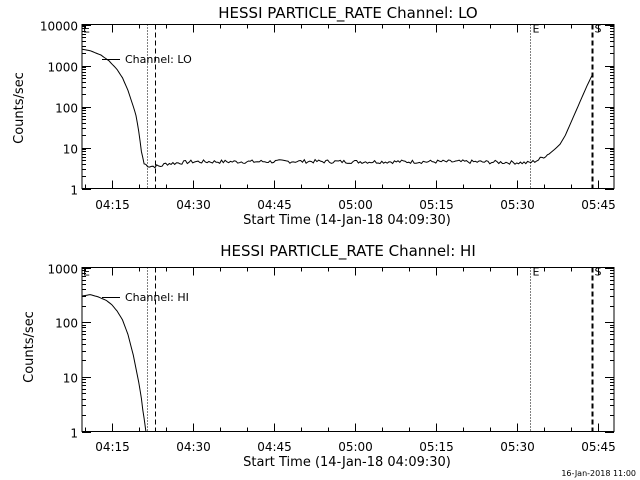 Image resolution: width=640 pixels, height=480 pixels. What do you see at coordinates (598, 473) in the screenshot?
I see `timestamp: 16-Jan-2018 11:00` at bounding box center [598, 473].